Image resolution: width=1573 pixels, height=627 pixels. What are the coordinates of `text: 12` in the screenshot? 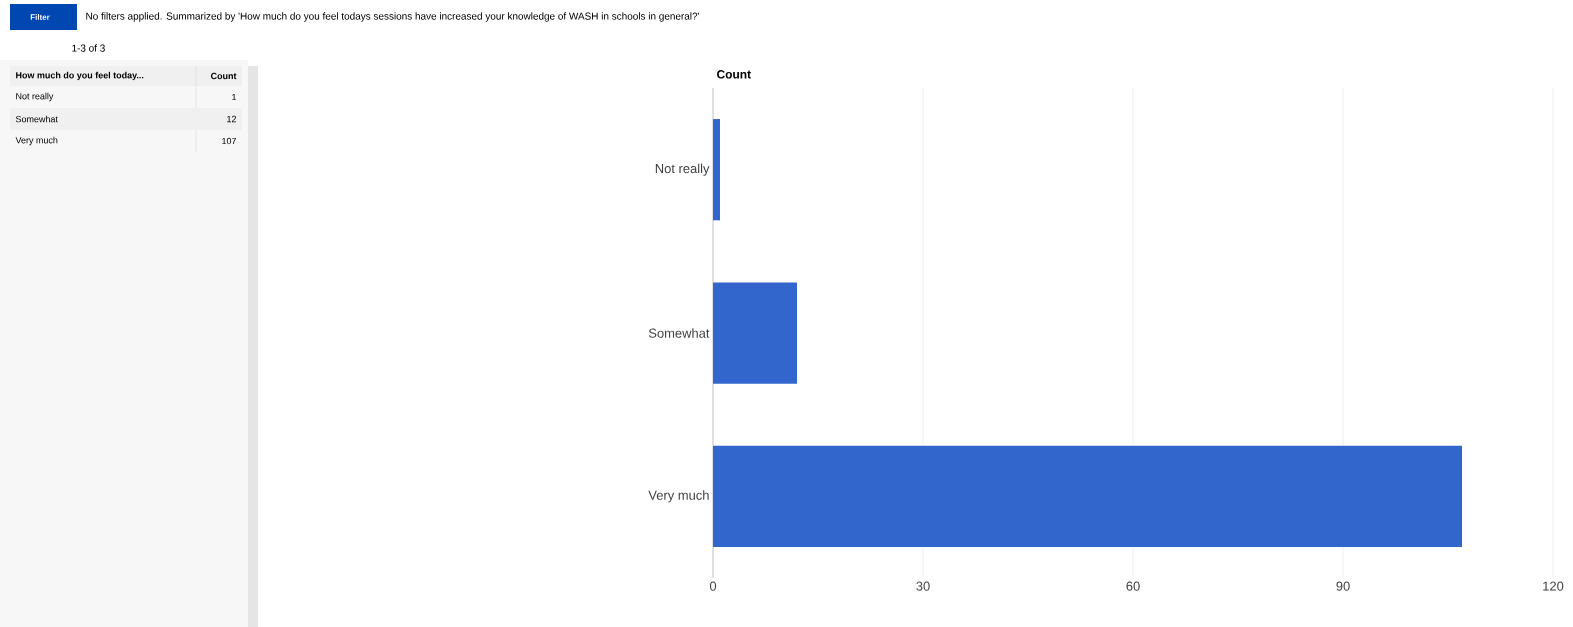 It's located at (232, 119).